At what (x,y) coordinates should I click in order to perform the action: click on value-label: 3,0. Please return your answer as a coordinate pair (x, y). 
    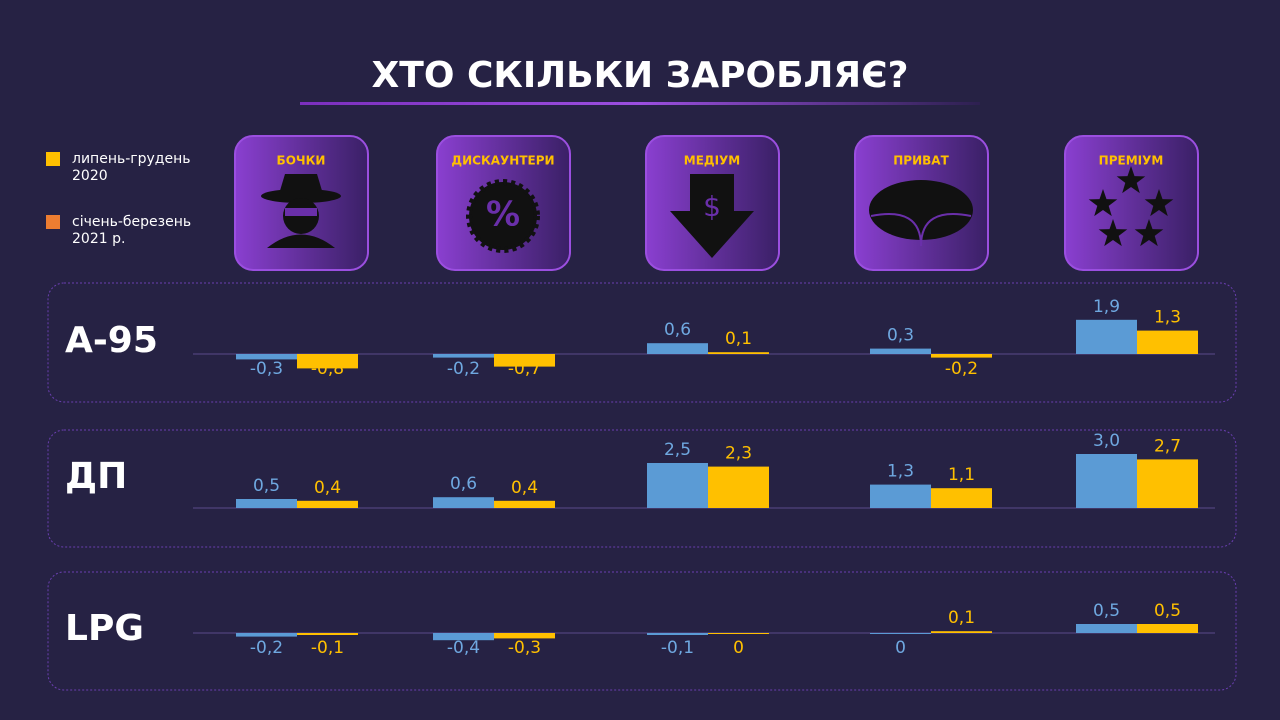
    Looking at the image, I should click on (1106, 441).